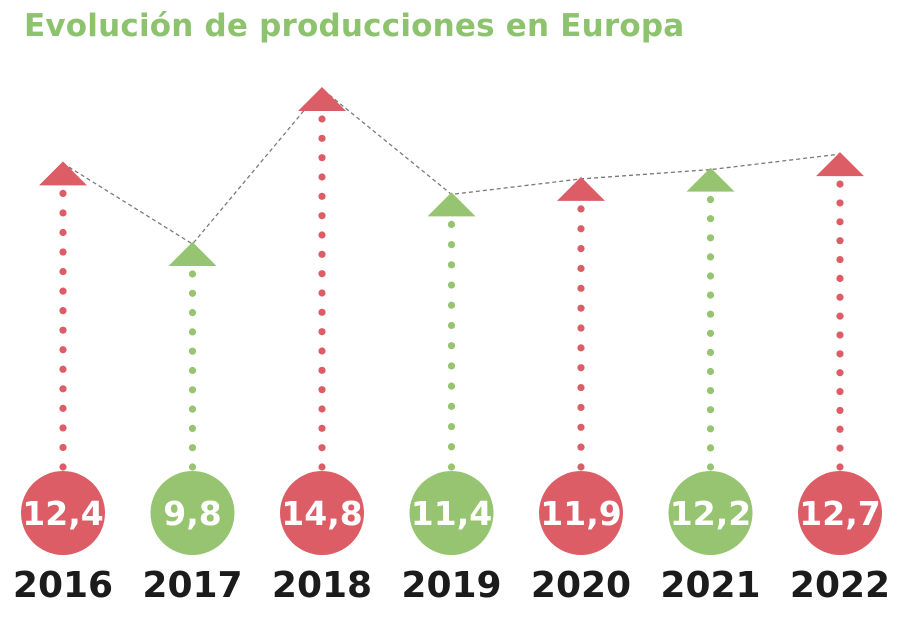 This screenshot has width=900, height=621. I want to click on year-label-2018: 2018, so click(322, 585).